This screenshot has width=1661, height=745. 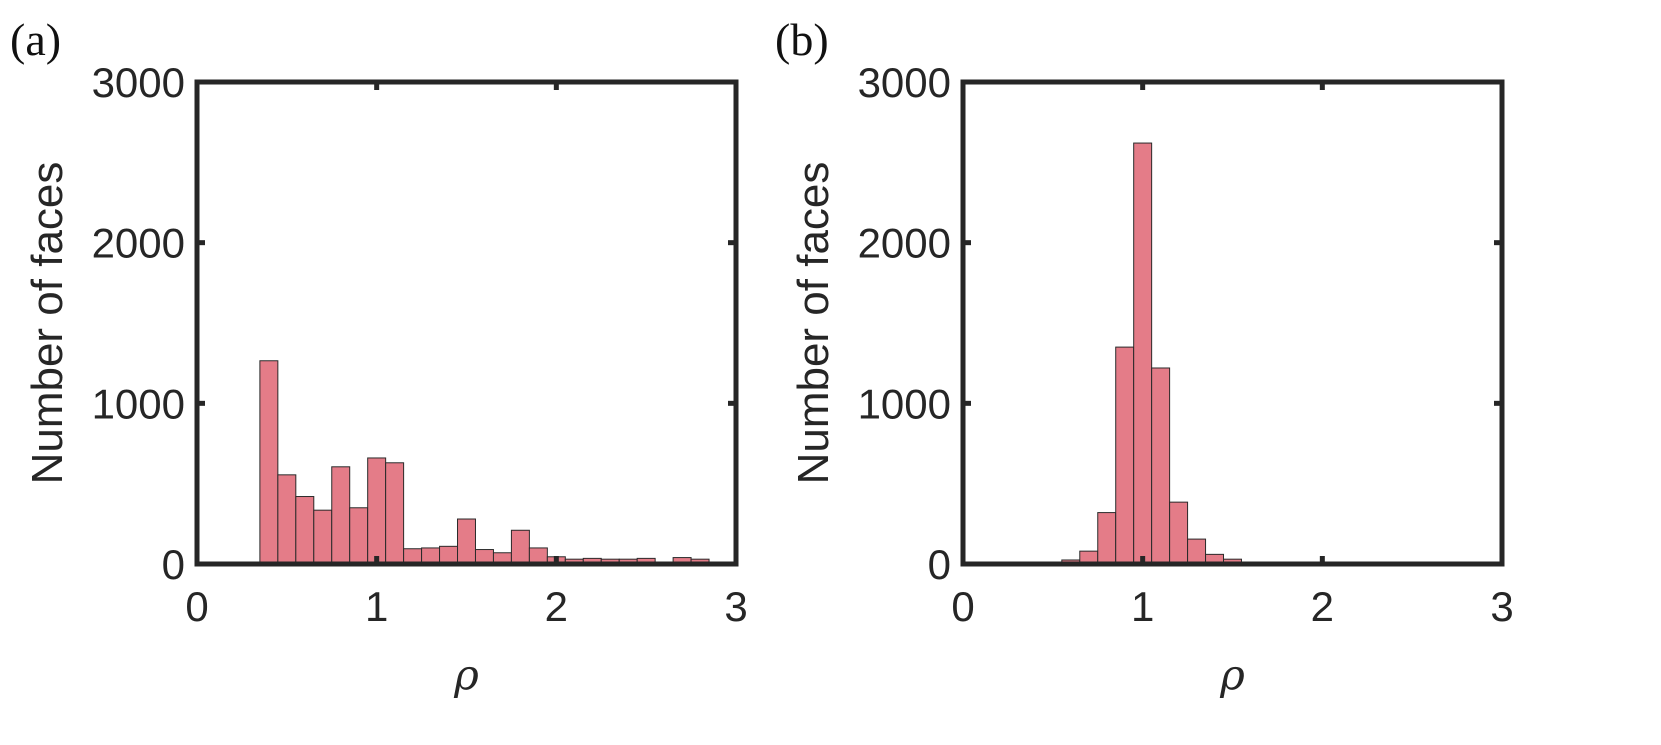 I want to click on panel-label: (b), so click(x=802, y=39).